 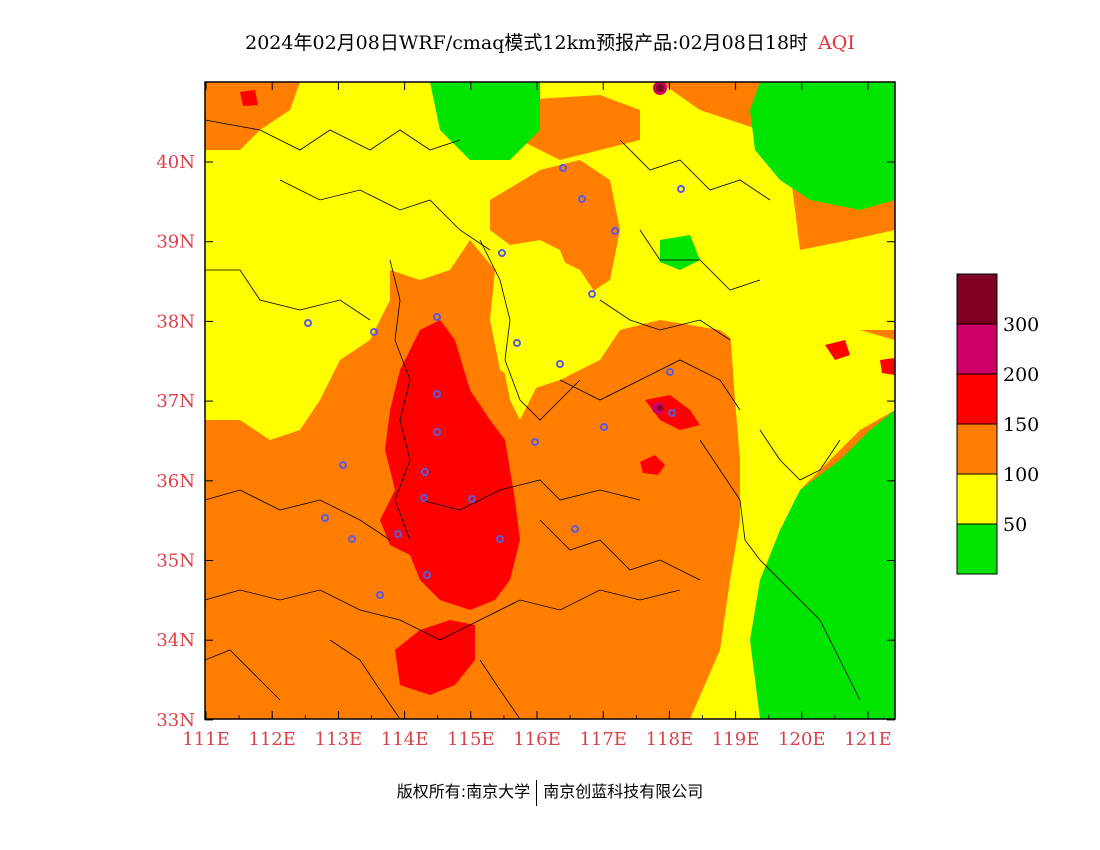 What do you see at coordinates (680, 252) in the screenshot?
I see `aqi-zone-green-small` at bounding box center [680, 252].